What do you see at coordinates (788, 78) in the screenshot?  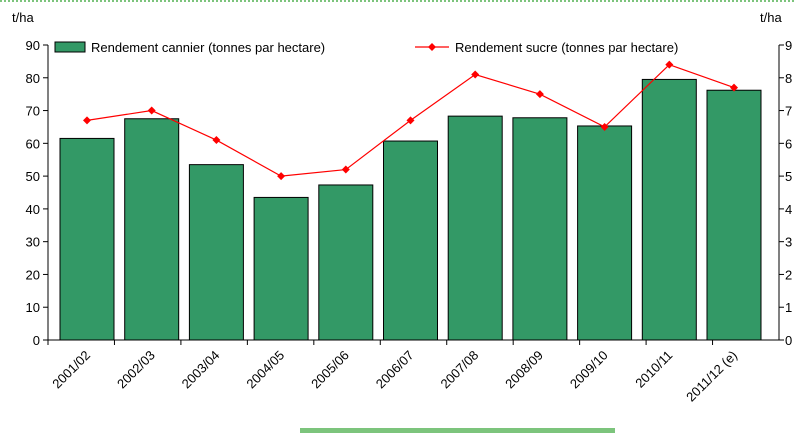 I see `y2-tick-label: 8` at bounding box center [788, 78].